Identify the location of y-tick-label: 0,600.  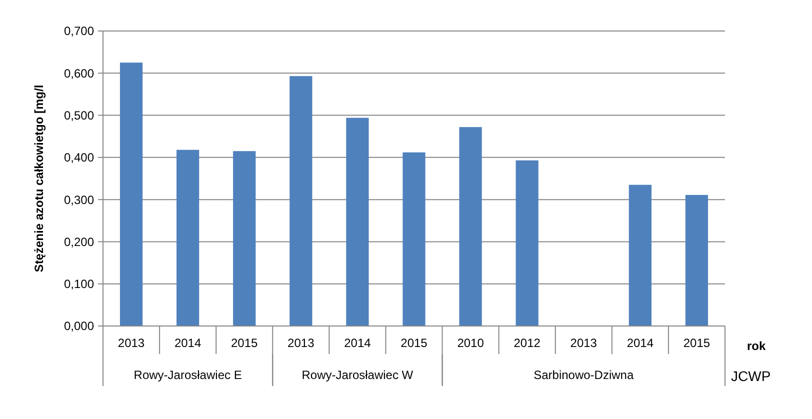
(79, 73).